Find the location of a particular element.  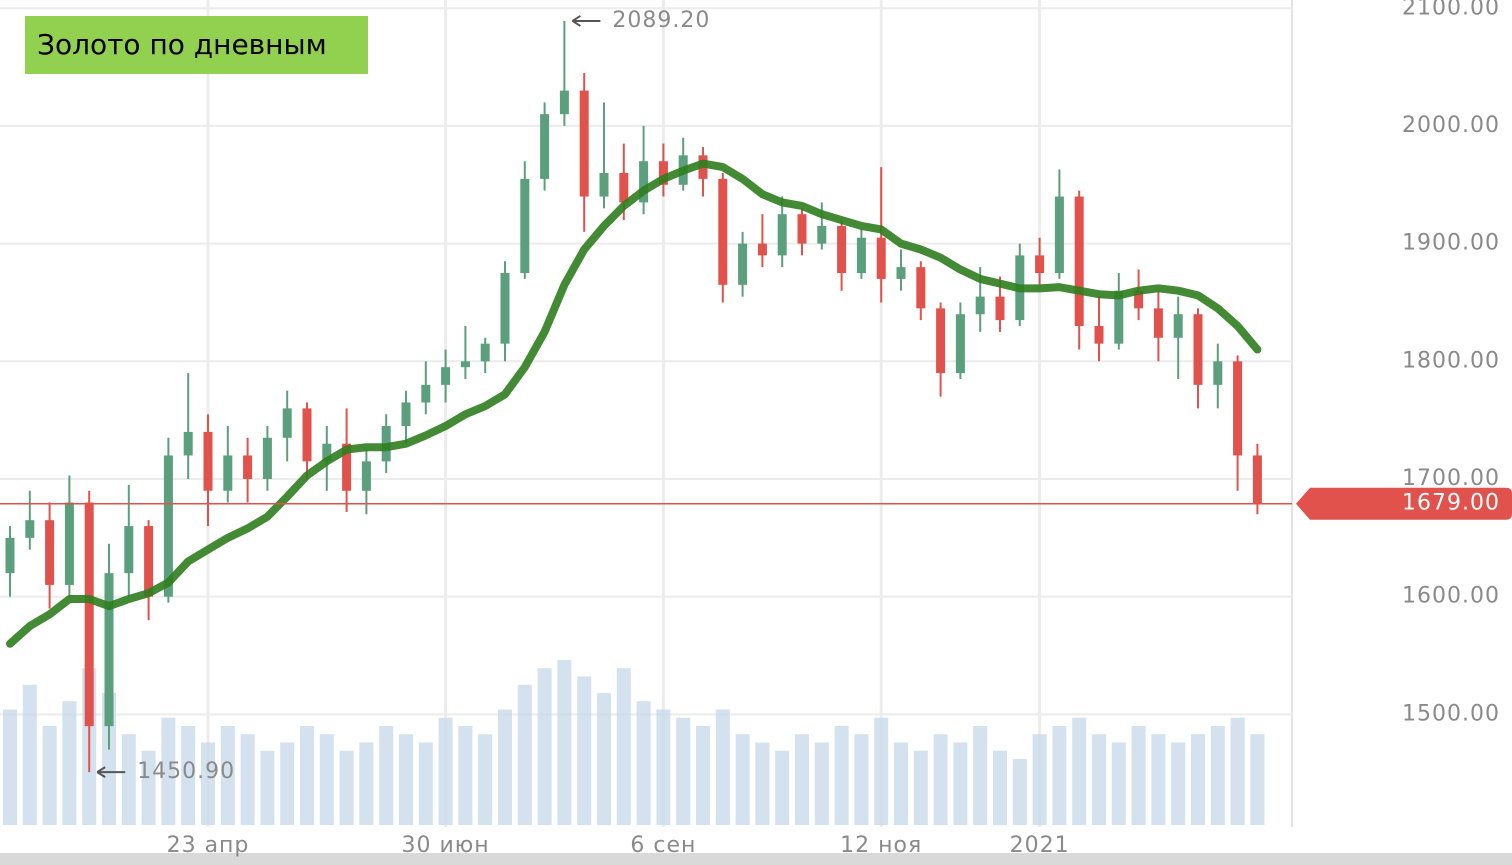

y-tick-label: 1700.00 is located at coordinates (1451, 478).